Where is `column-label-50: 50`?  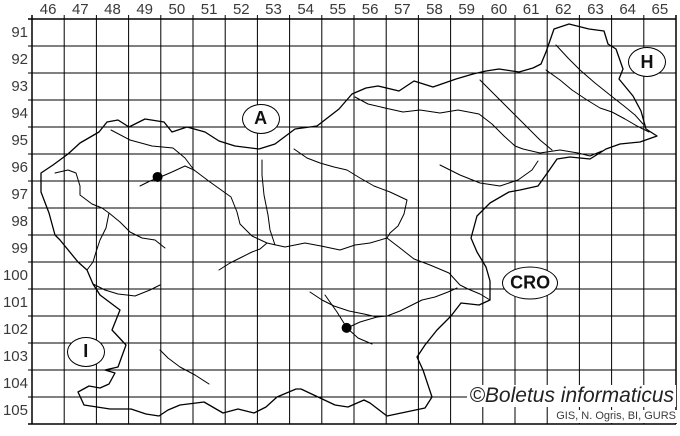
column-label-50: 50 is located at coordinates (177, 9).